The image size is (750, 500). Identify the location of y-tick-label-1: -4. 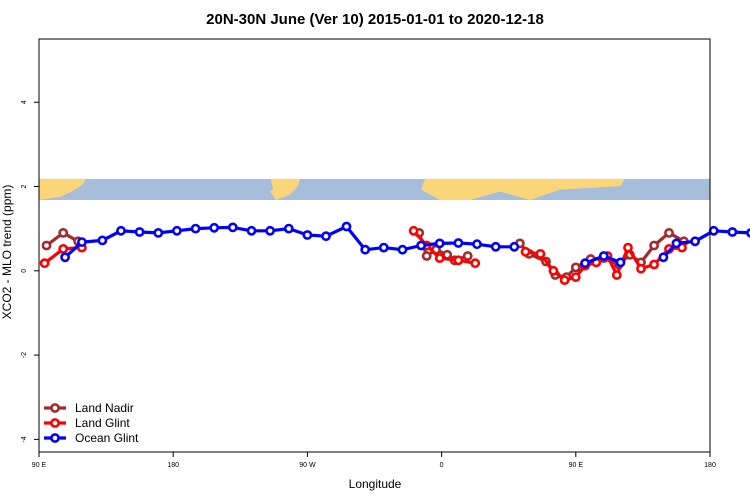
(24, 439).